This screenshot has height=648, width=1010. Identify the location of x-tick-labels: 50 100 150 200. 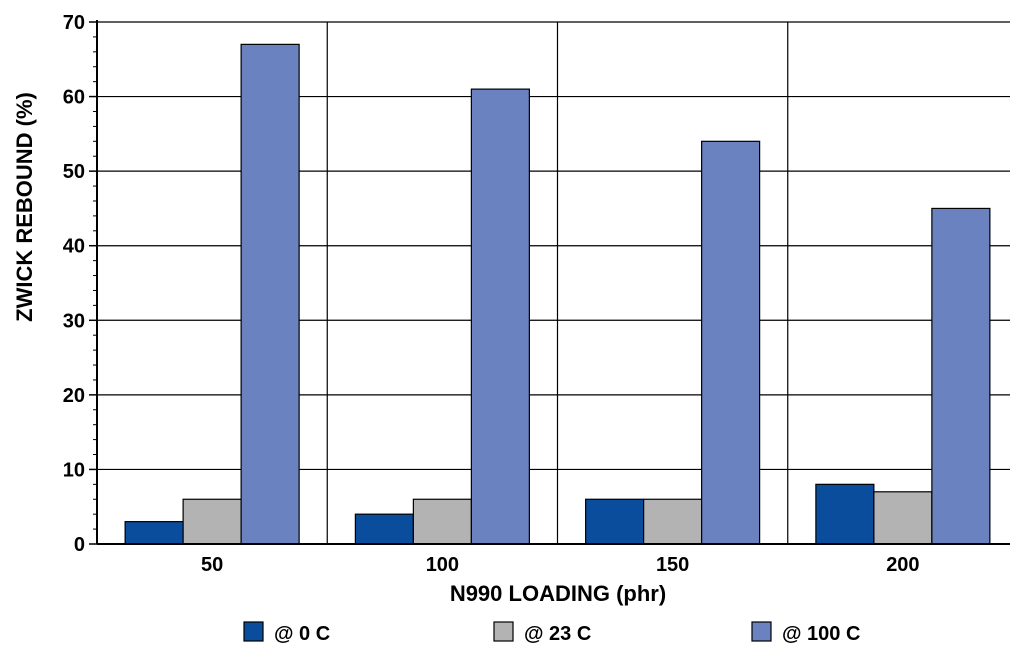
(560, 565).